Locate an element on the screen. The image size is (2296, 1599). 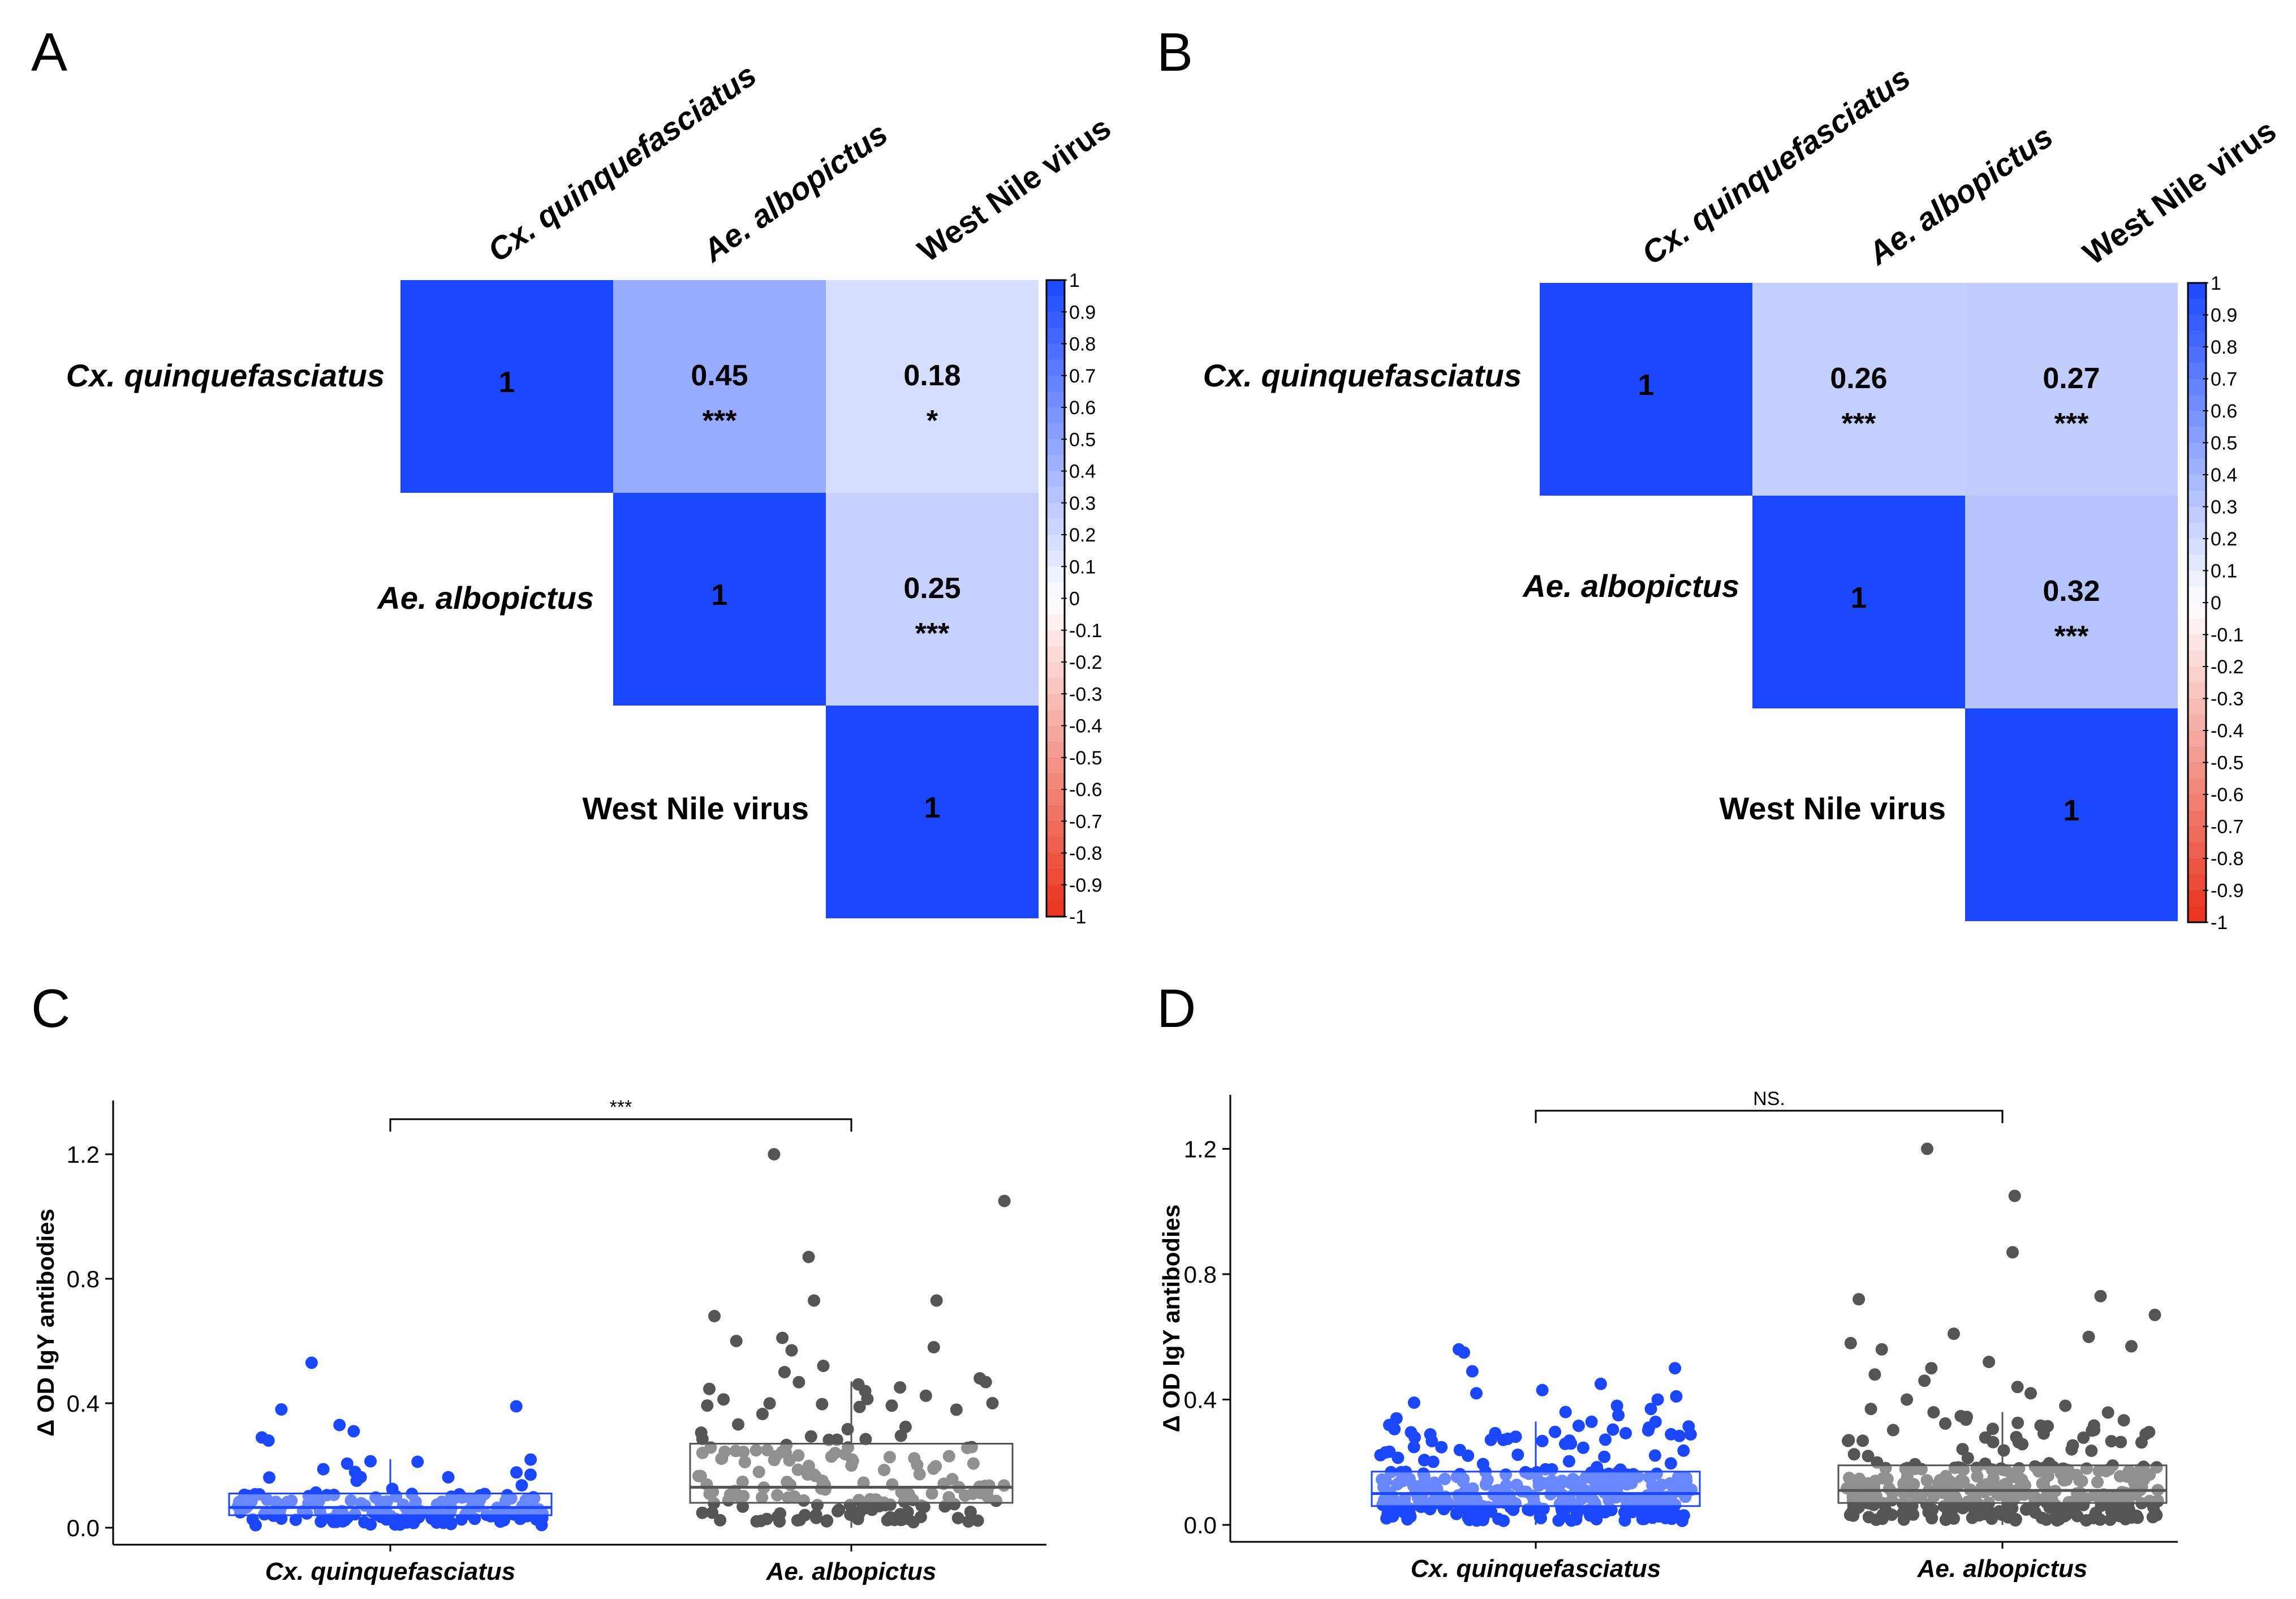
colorbar-tick-label: -0.3 is located at coordinates (1085, 694).